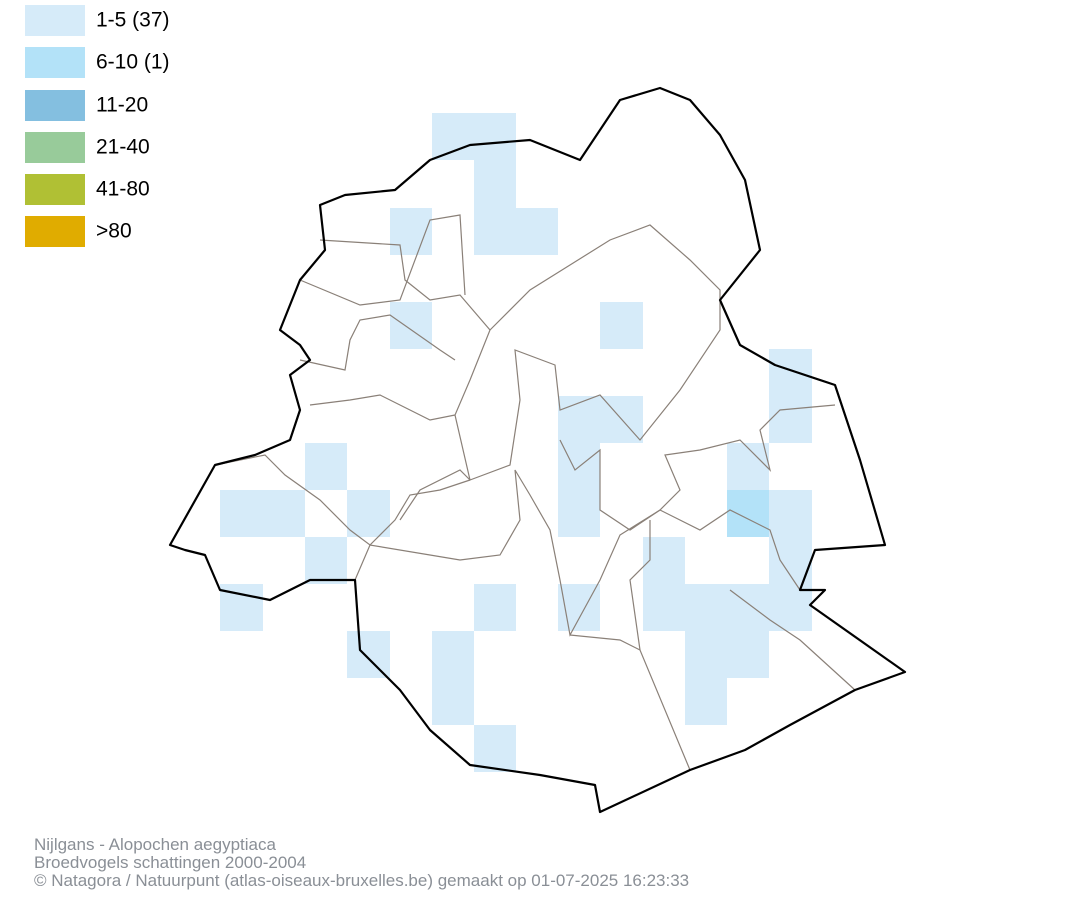 Image resolution: width=1074 pixels, height=900 pixels. What do you see at coordinates (97, 126) in the screenshot?
I see `legend: 1-5 (37) 6-10 (1) 11-20 21-40 41-80 >80` at bounding box center [97, 126].